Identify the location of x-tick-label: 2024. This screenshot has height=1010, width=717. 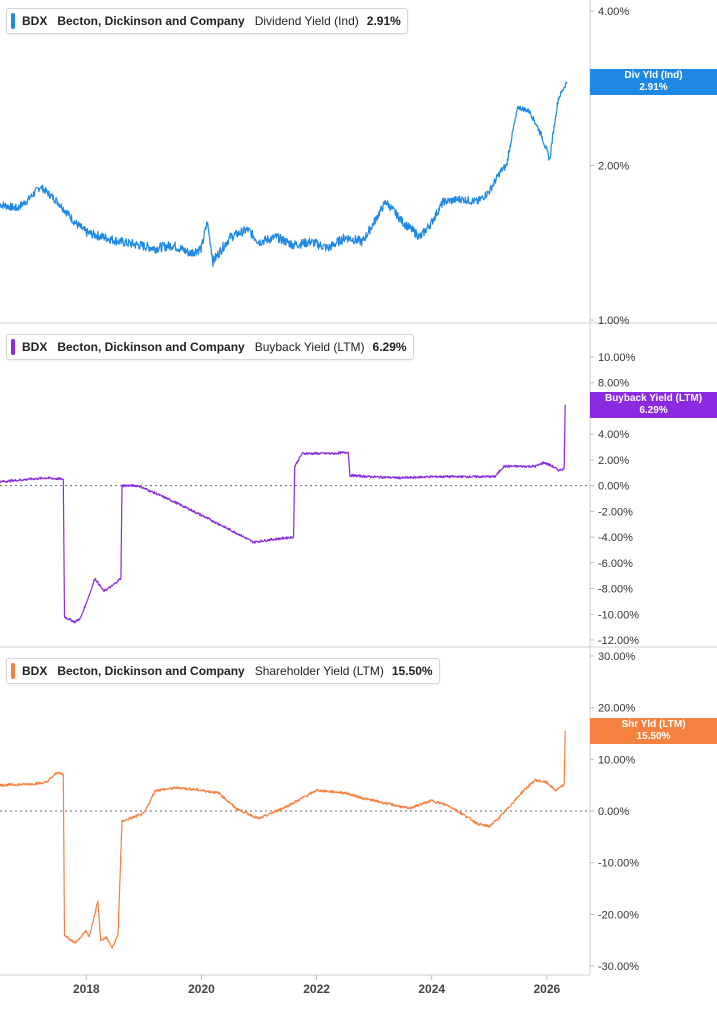
(431, 989).